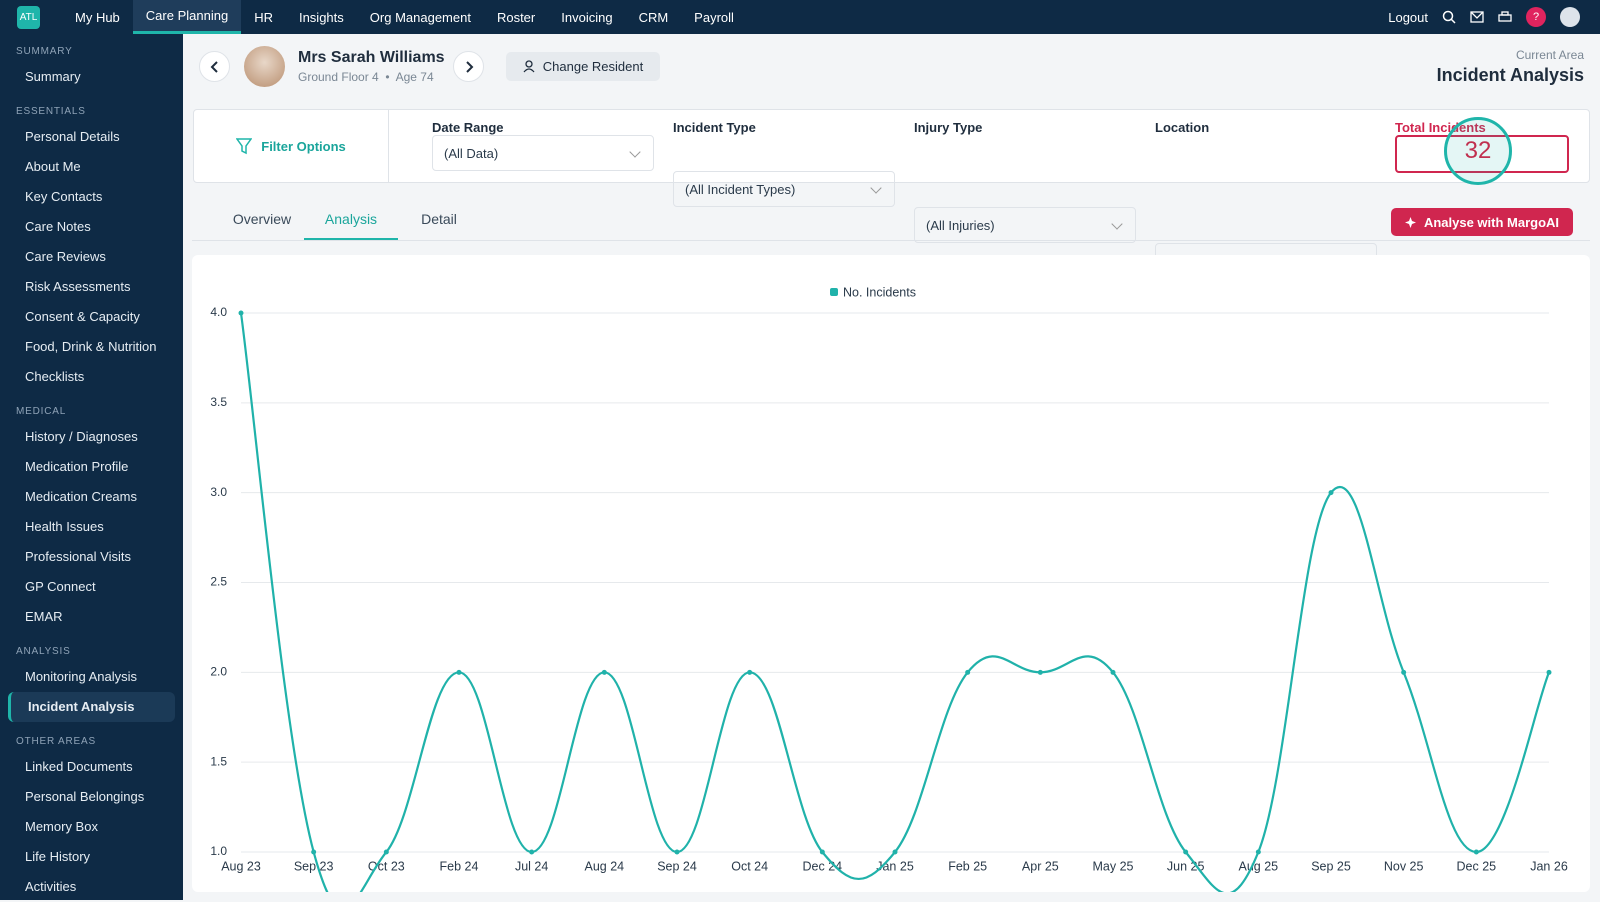 The height and width of the screenshot is (902, 1600). I want to click on x-tick-label: Feb 24, so click(459, 866).